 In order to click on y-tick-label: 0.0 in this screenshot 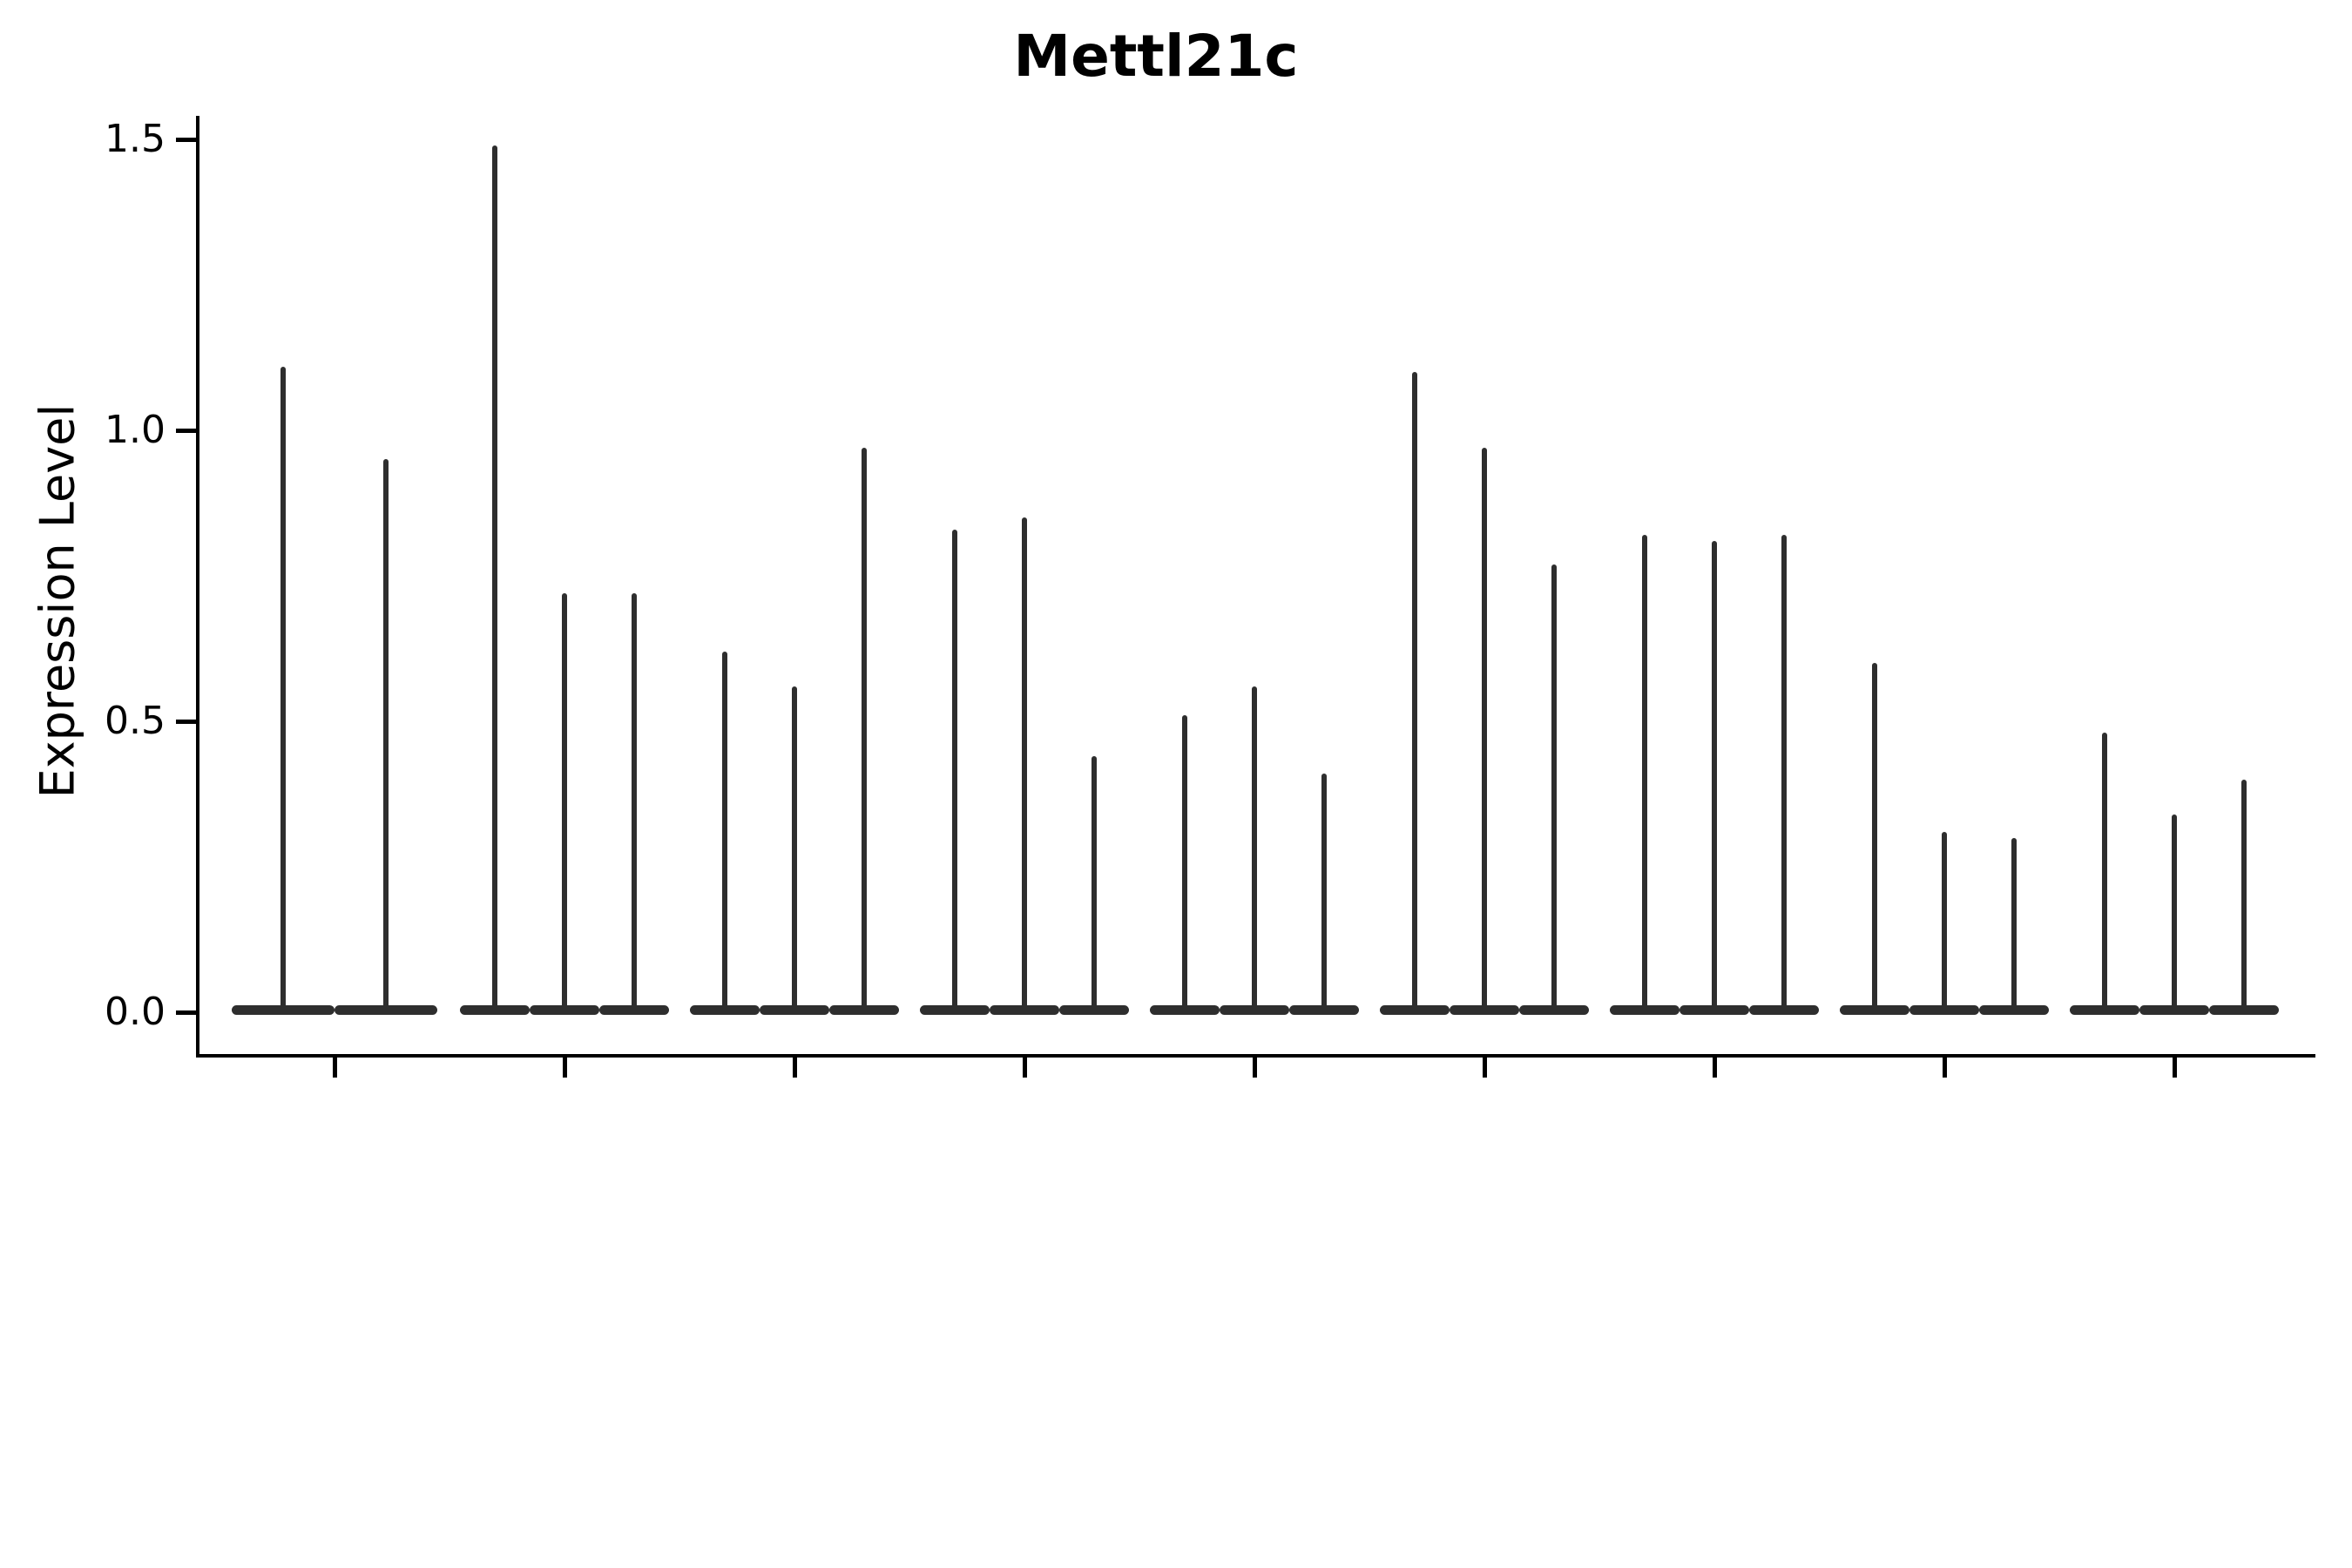, I will do `click(135, 1012)`.